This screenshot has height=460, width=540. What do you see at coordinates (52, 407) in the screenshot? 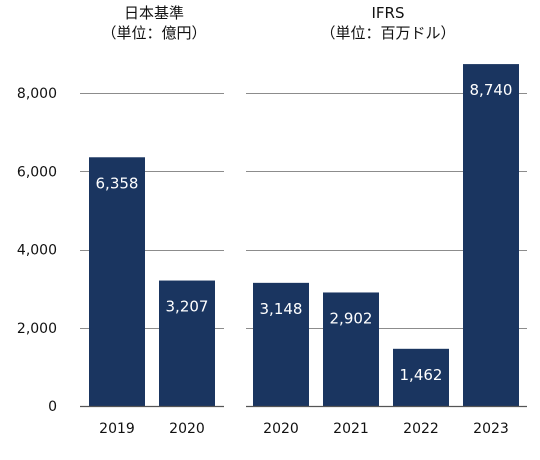
I see `y-tick-label: 0` at bounding box center [52, 407].